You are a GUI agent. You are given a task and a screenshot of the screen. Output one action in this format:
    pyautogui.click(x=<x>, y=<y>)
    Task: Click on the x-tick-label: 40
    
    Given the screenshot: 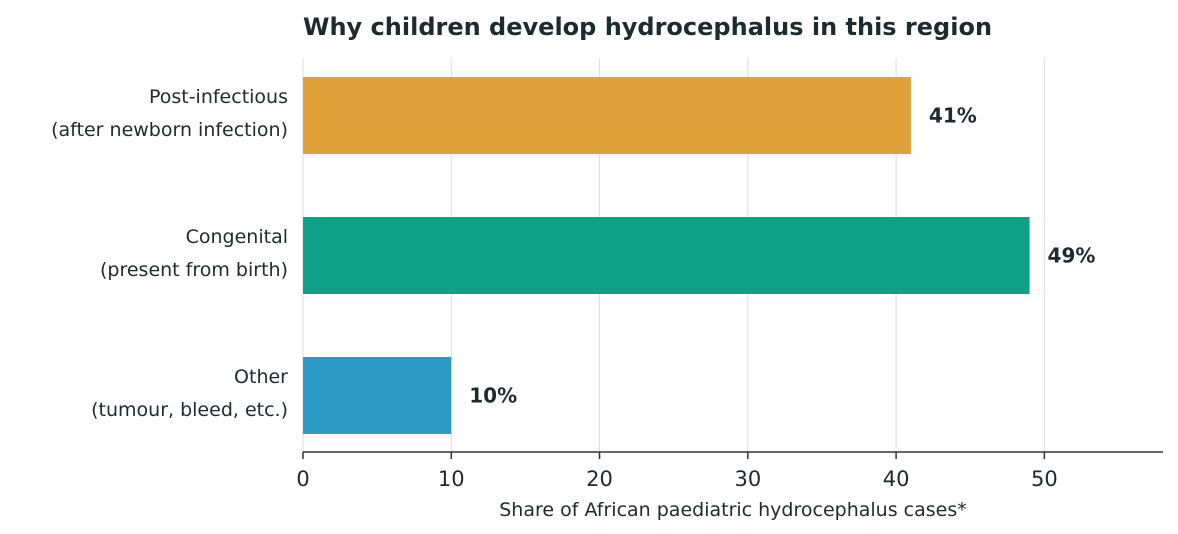 What is the action you would take?
    pyautogui.click(x=896, y=479)
    